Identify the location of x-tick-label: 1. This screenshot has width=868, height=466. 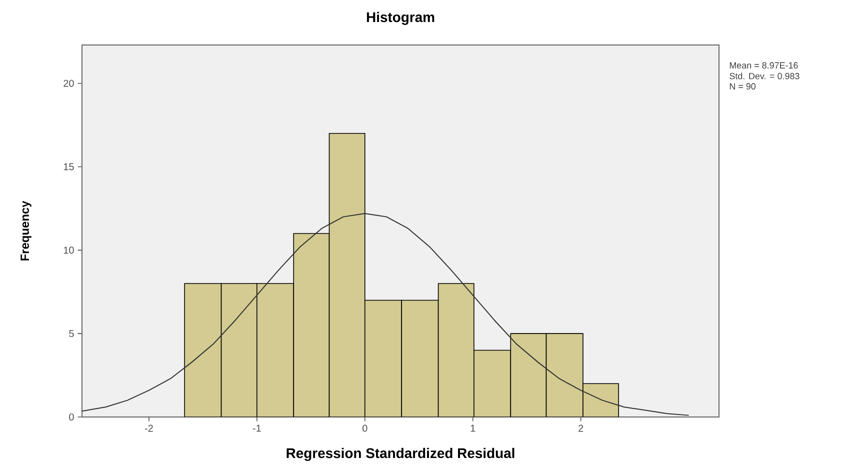
(473, 428).